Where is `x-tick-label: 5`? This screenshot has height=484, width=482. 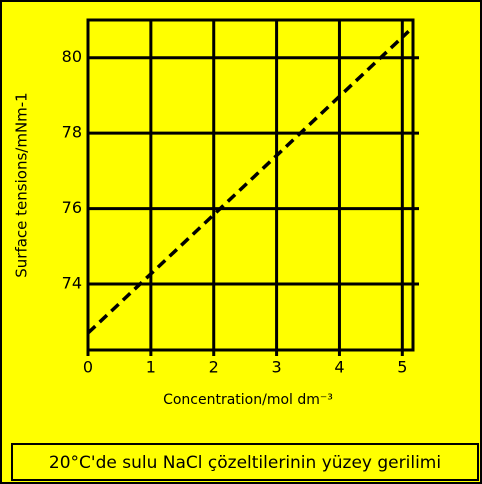
x-tick-label: 5 is located at coordinates (402, 367).